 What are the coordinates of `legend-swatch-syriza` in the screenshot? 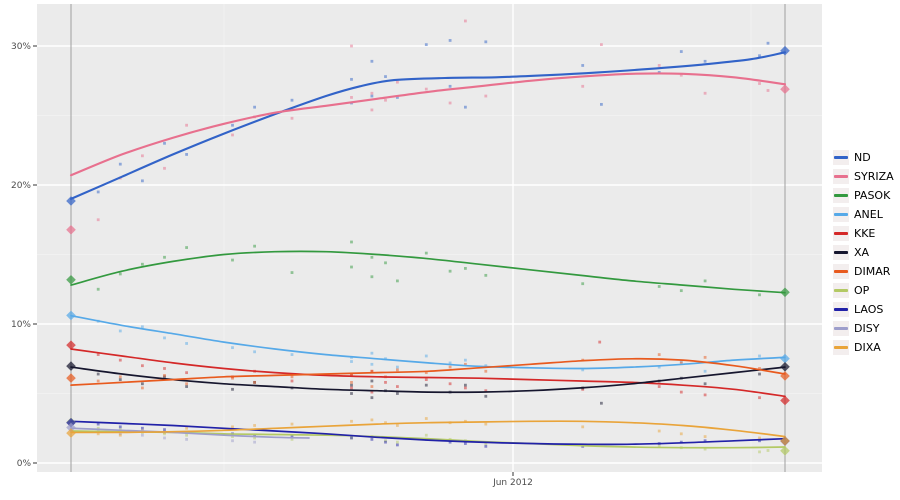 It's located at (841, 176).